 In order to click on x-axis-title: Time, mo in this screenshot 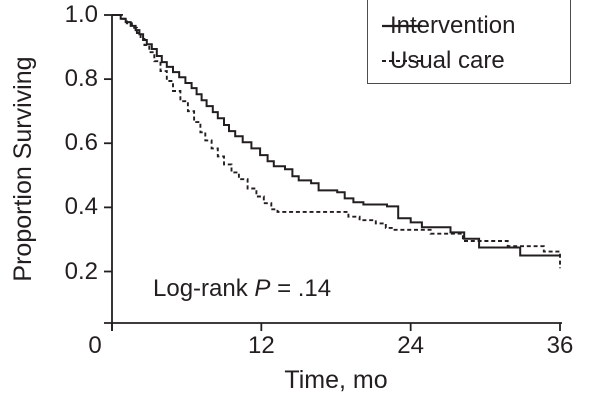, I will do `click(336, 380)`.